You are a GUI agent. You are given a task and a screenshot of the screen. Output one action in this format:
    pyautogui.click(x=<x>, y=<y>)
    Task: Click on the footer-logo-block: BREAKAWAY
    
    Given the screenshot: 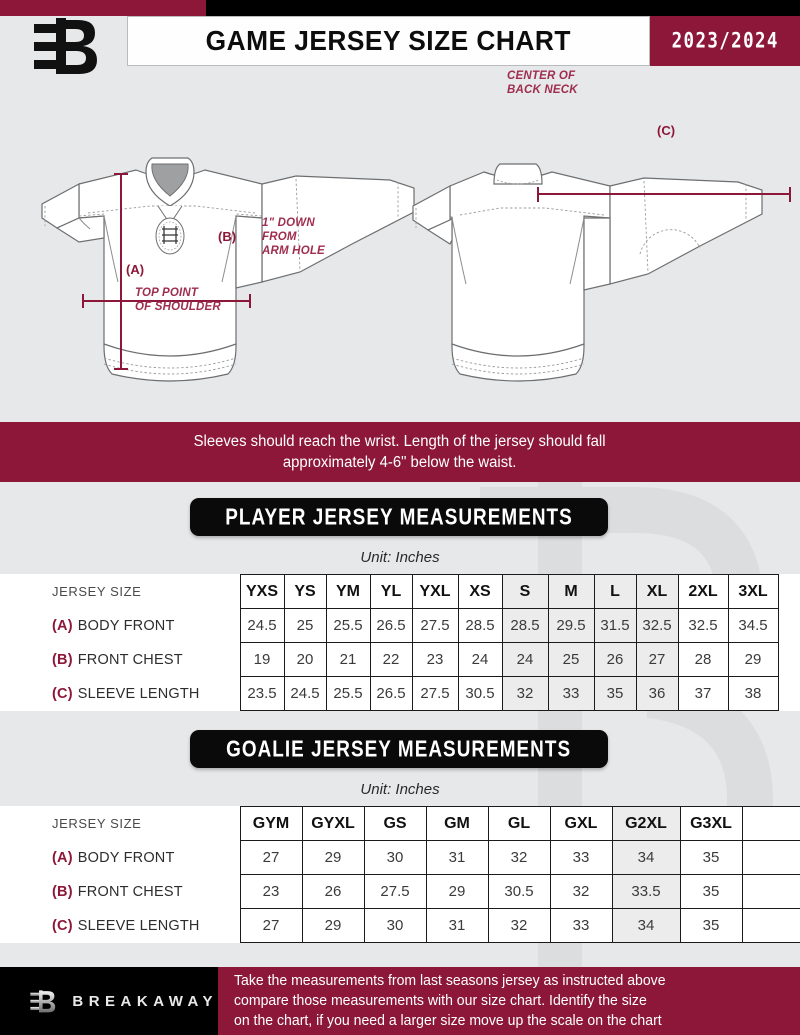 What is the action you would take?
    pyautogui.click(x=109, y=1001)
    